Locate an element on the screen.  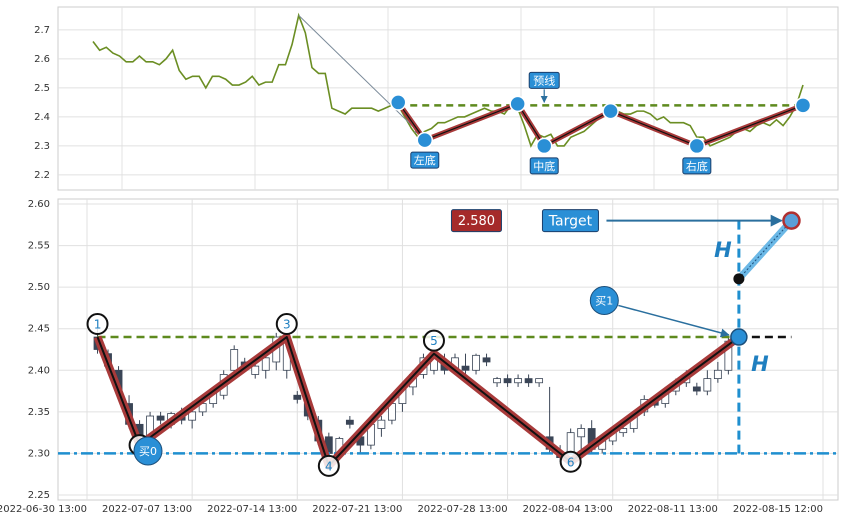
target-value-box is located at coordinates (476, 221).